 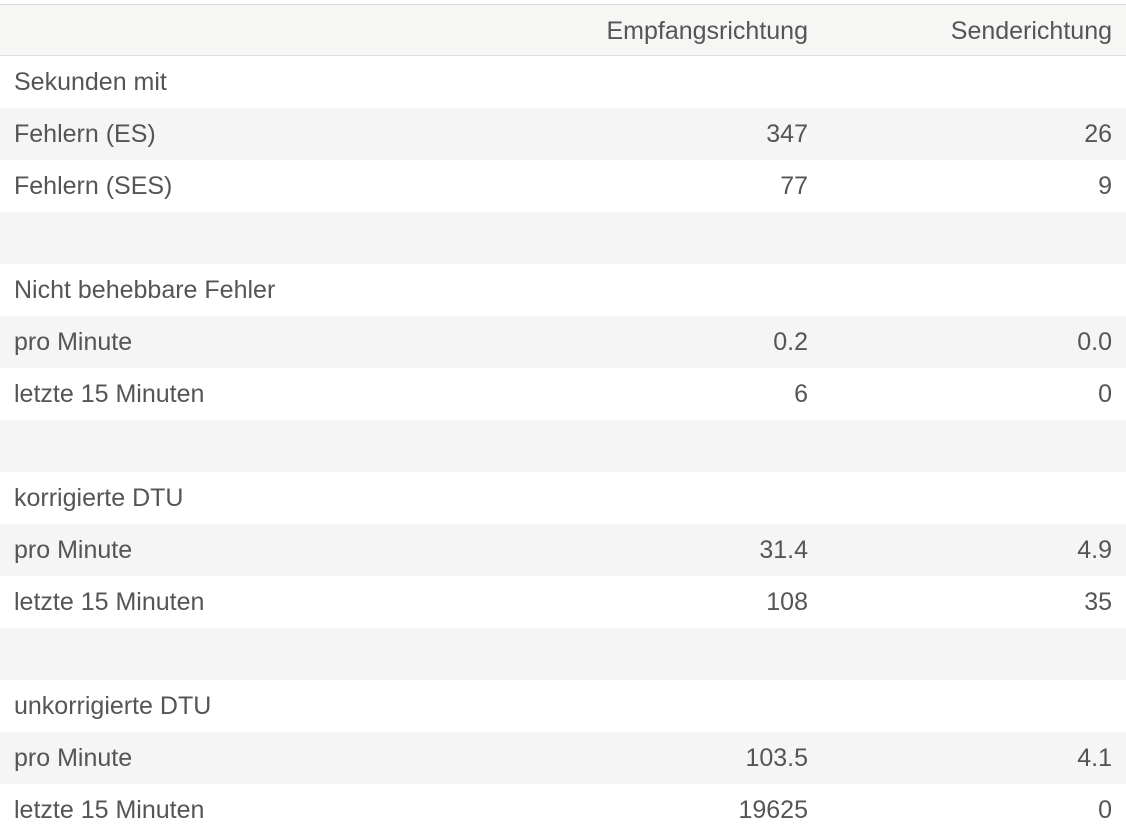 I want to click on row-value: 0.2, so click(x=790, y=342).